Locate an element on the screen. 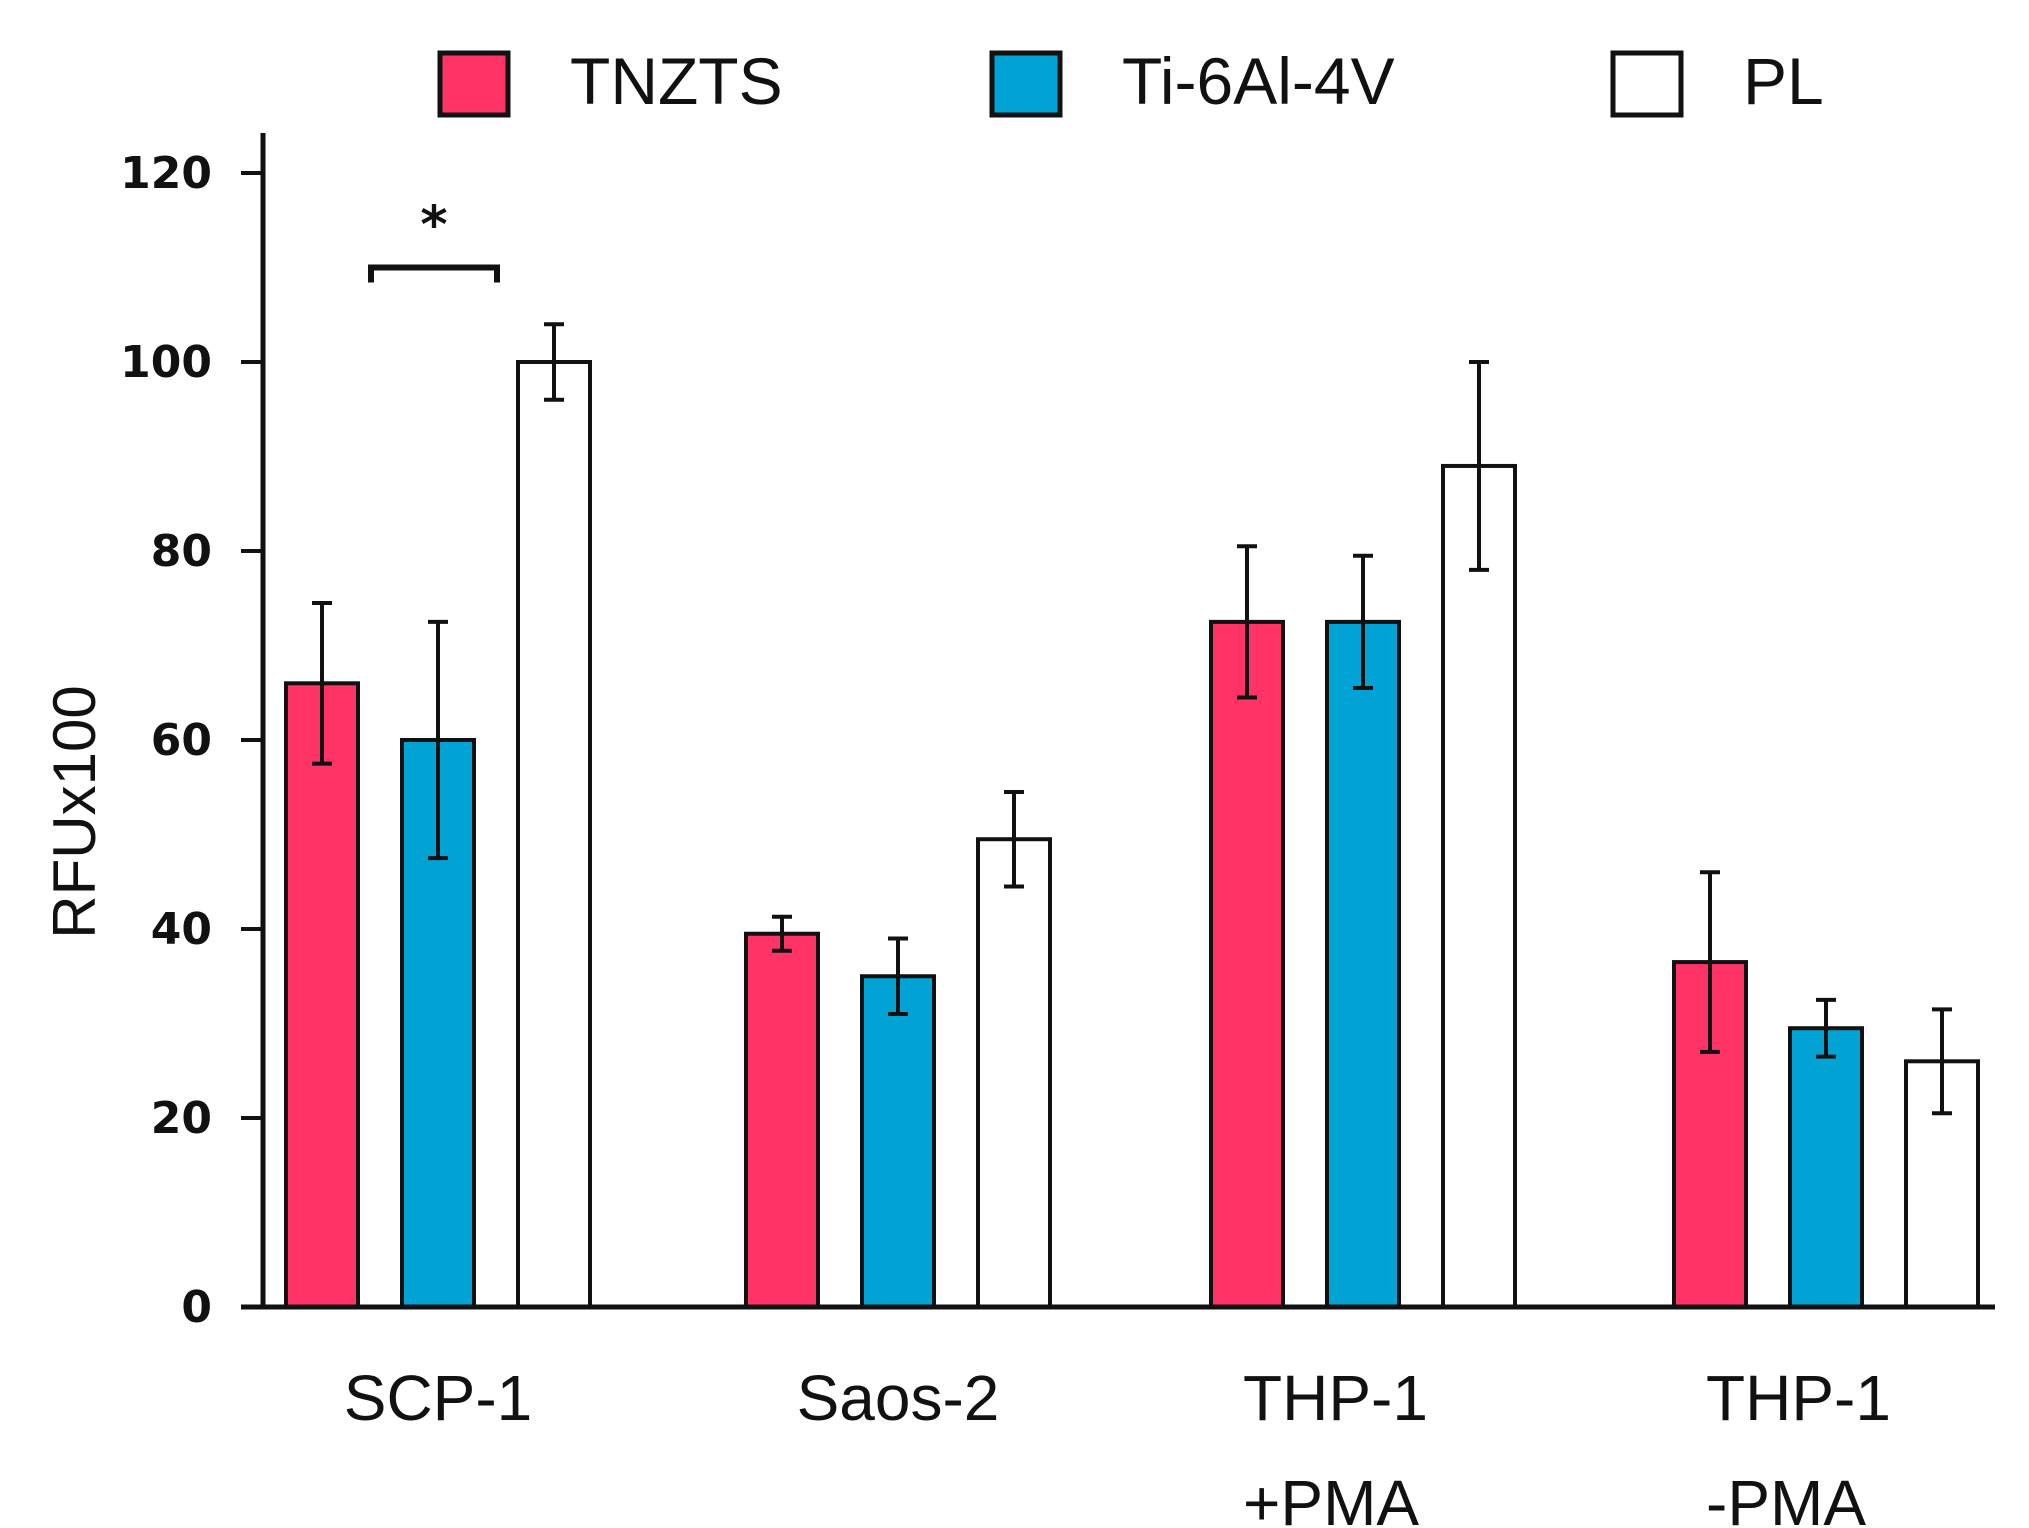 The height and width of the screenshot is (1528, 2029). annotations: * is located at coordinates (434, 239).